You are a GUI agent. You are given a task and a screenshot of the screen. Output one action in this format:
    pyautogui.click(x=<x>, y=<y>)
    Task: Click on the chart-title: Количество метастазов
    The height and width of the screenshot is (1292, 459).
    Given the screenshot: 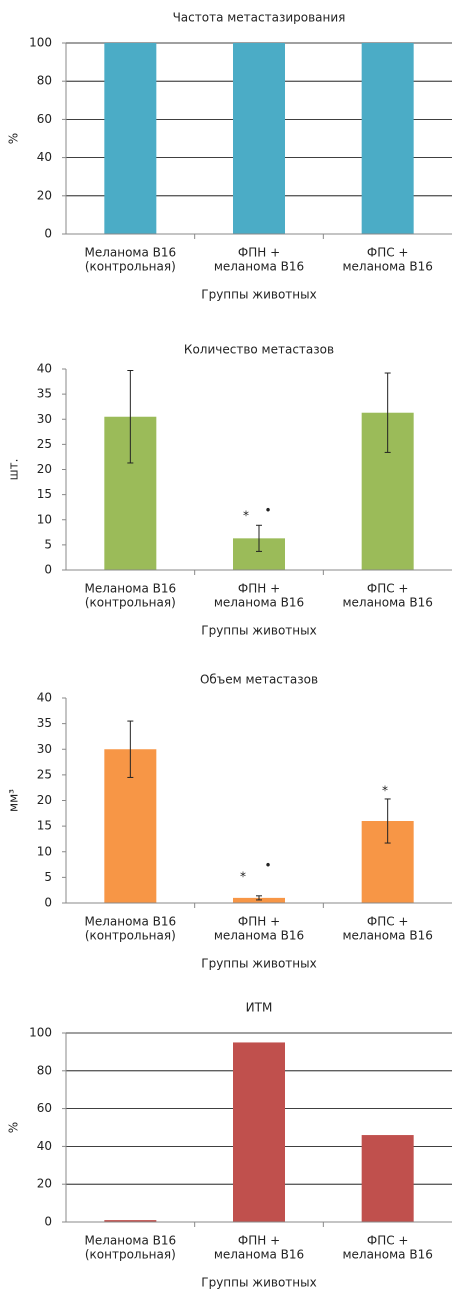 What is the action you would take?
    pyautogui.click(x=259, y=350)
    